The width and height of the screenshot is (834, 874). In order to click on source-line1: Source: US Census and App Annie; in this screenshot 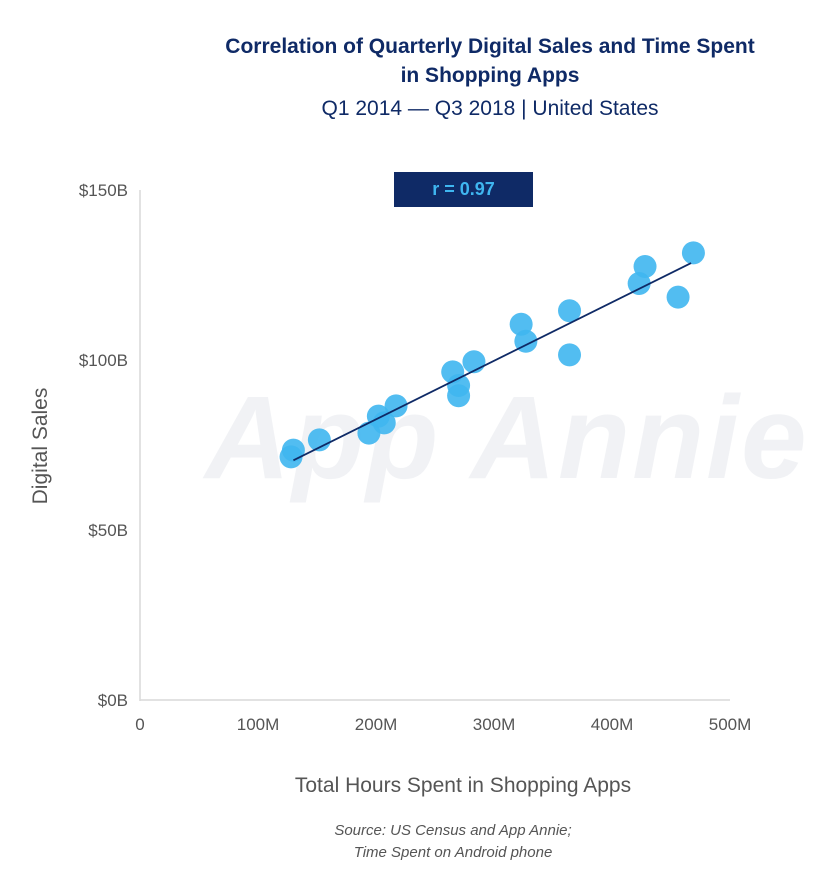, I will do `click(453, 830)`.